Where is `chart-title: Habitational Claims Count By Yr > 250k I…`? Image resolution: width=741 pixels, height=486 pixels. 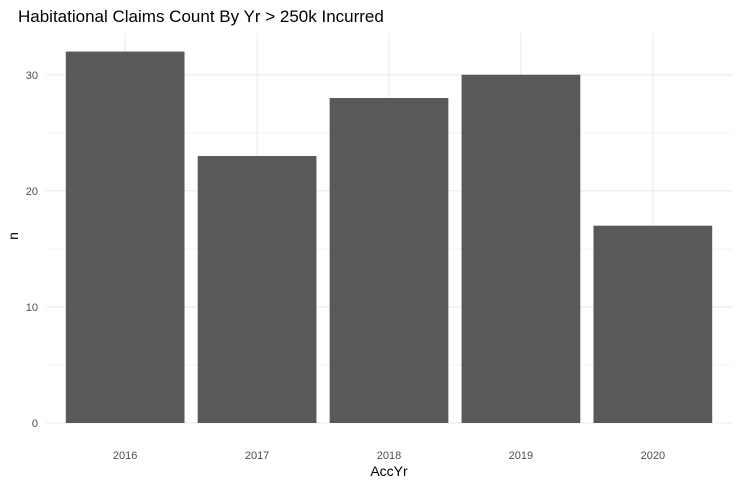
chart-title: Habitational Claims Count By Yr > 250k I… is located at coordinates (201, 16).